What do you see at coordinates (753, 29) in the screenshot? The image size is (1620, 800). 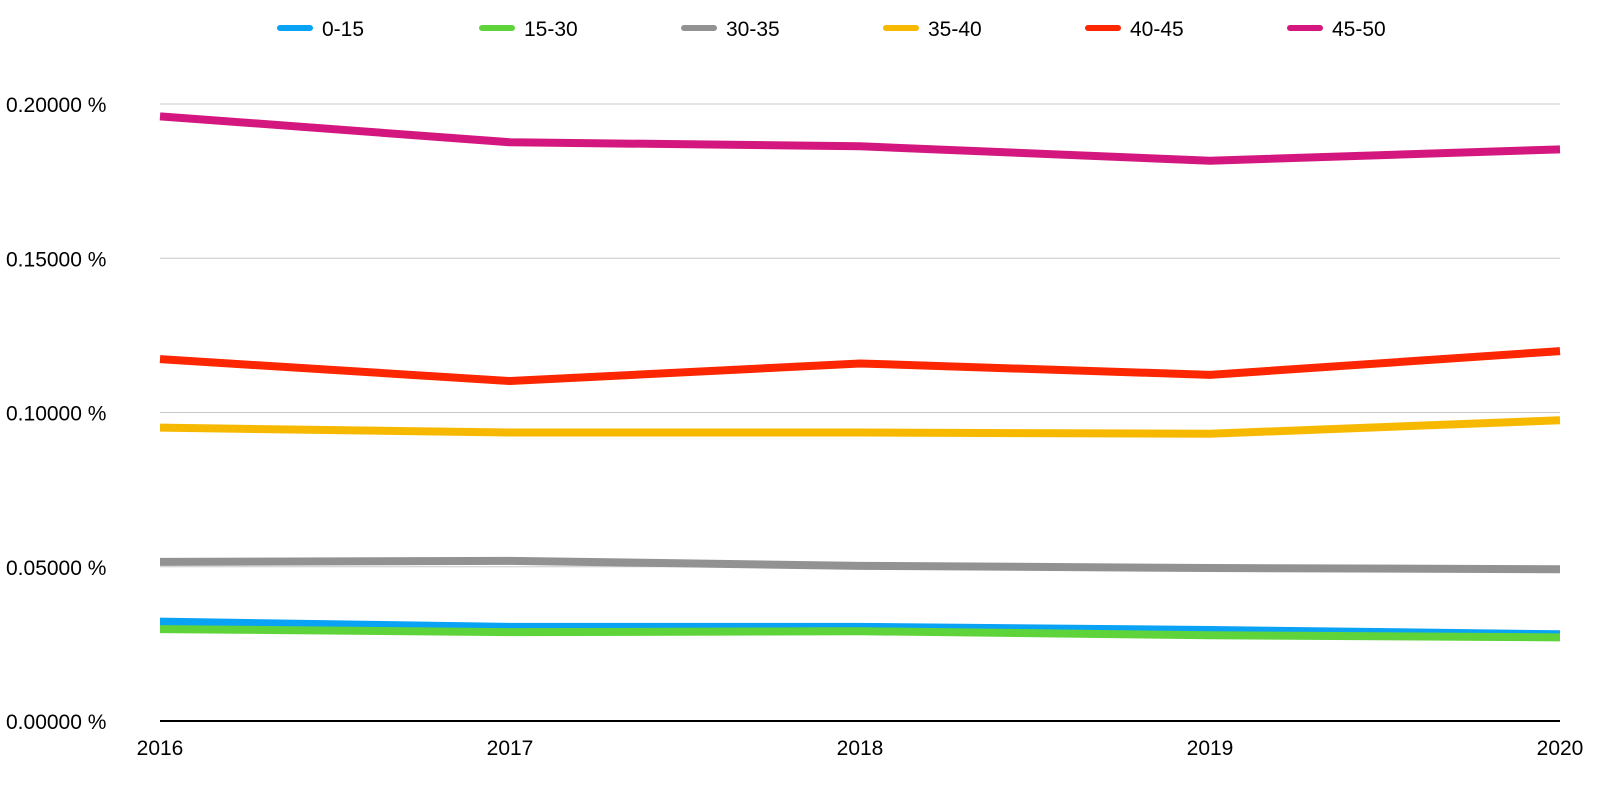 I see `legend-label: 30-35` at bounding box center [753, 29].